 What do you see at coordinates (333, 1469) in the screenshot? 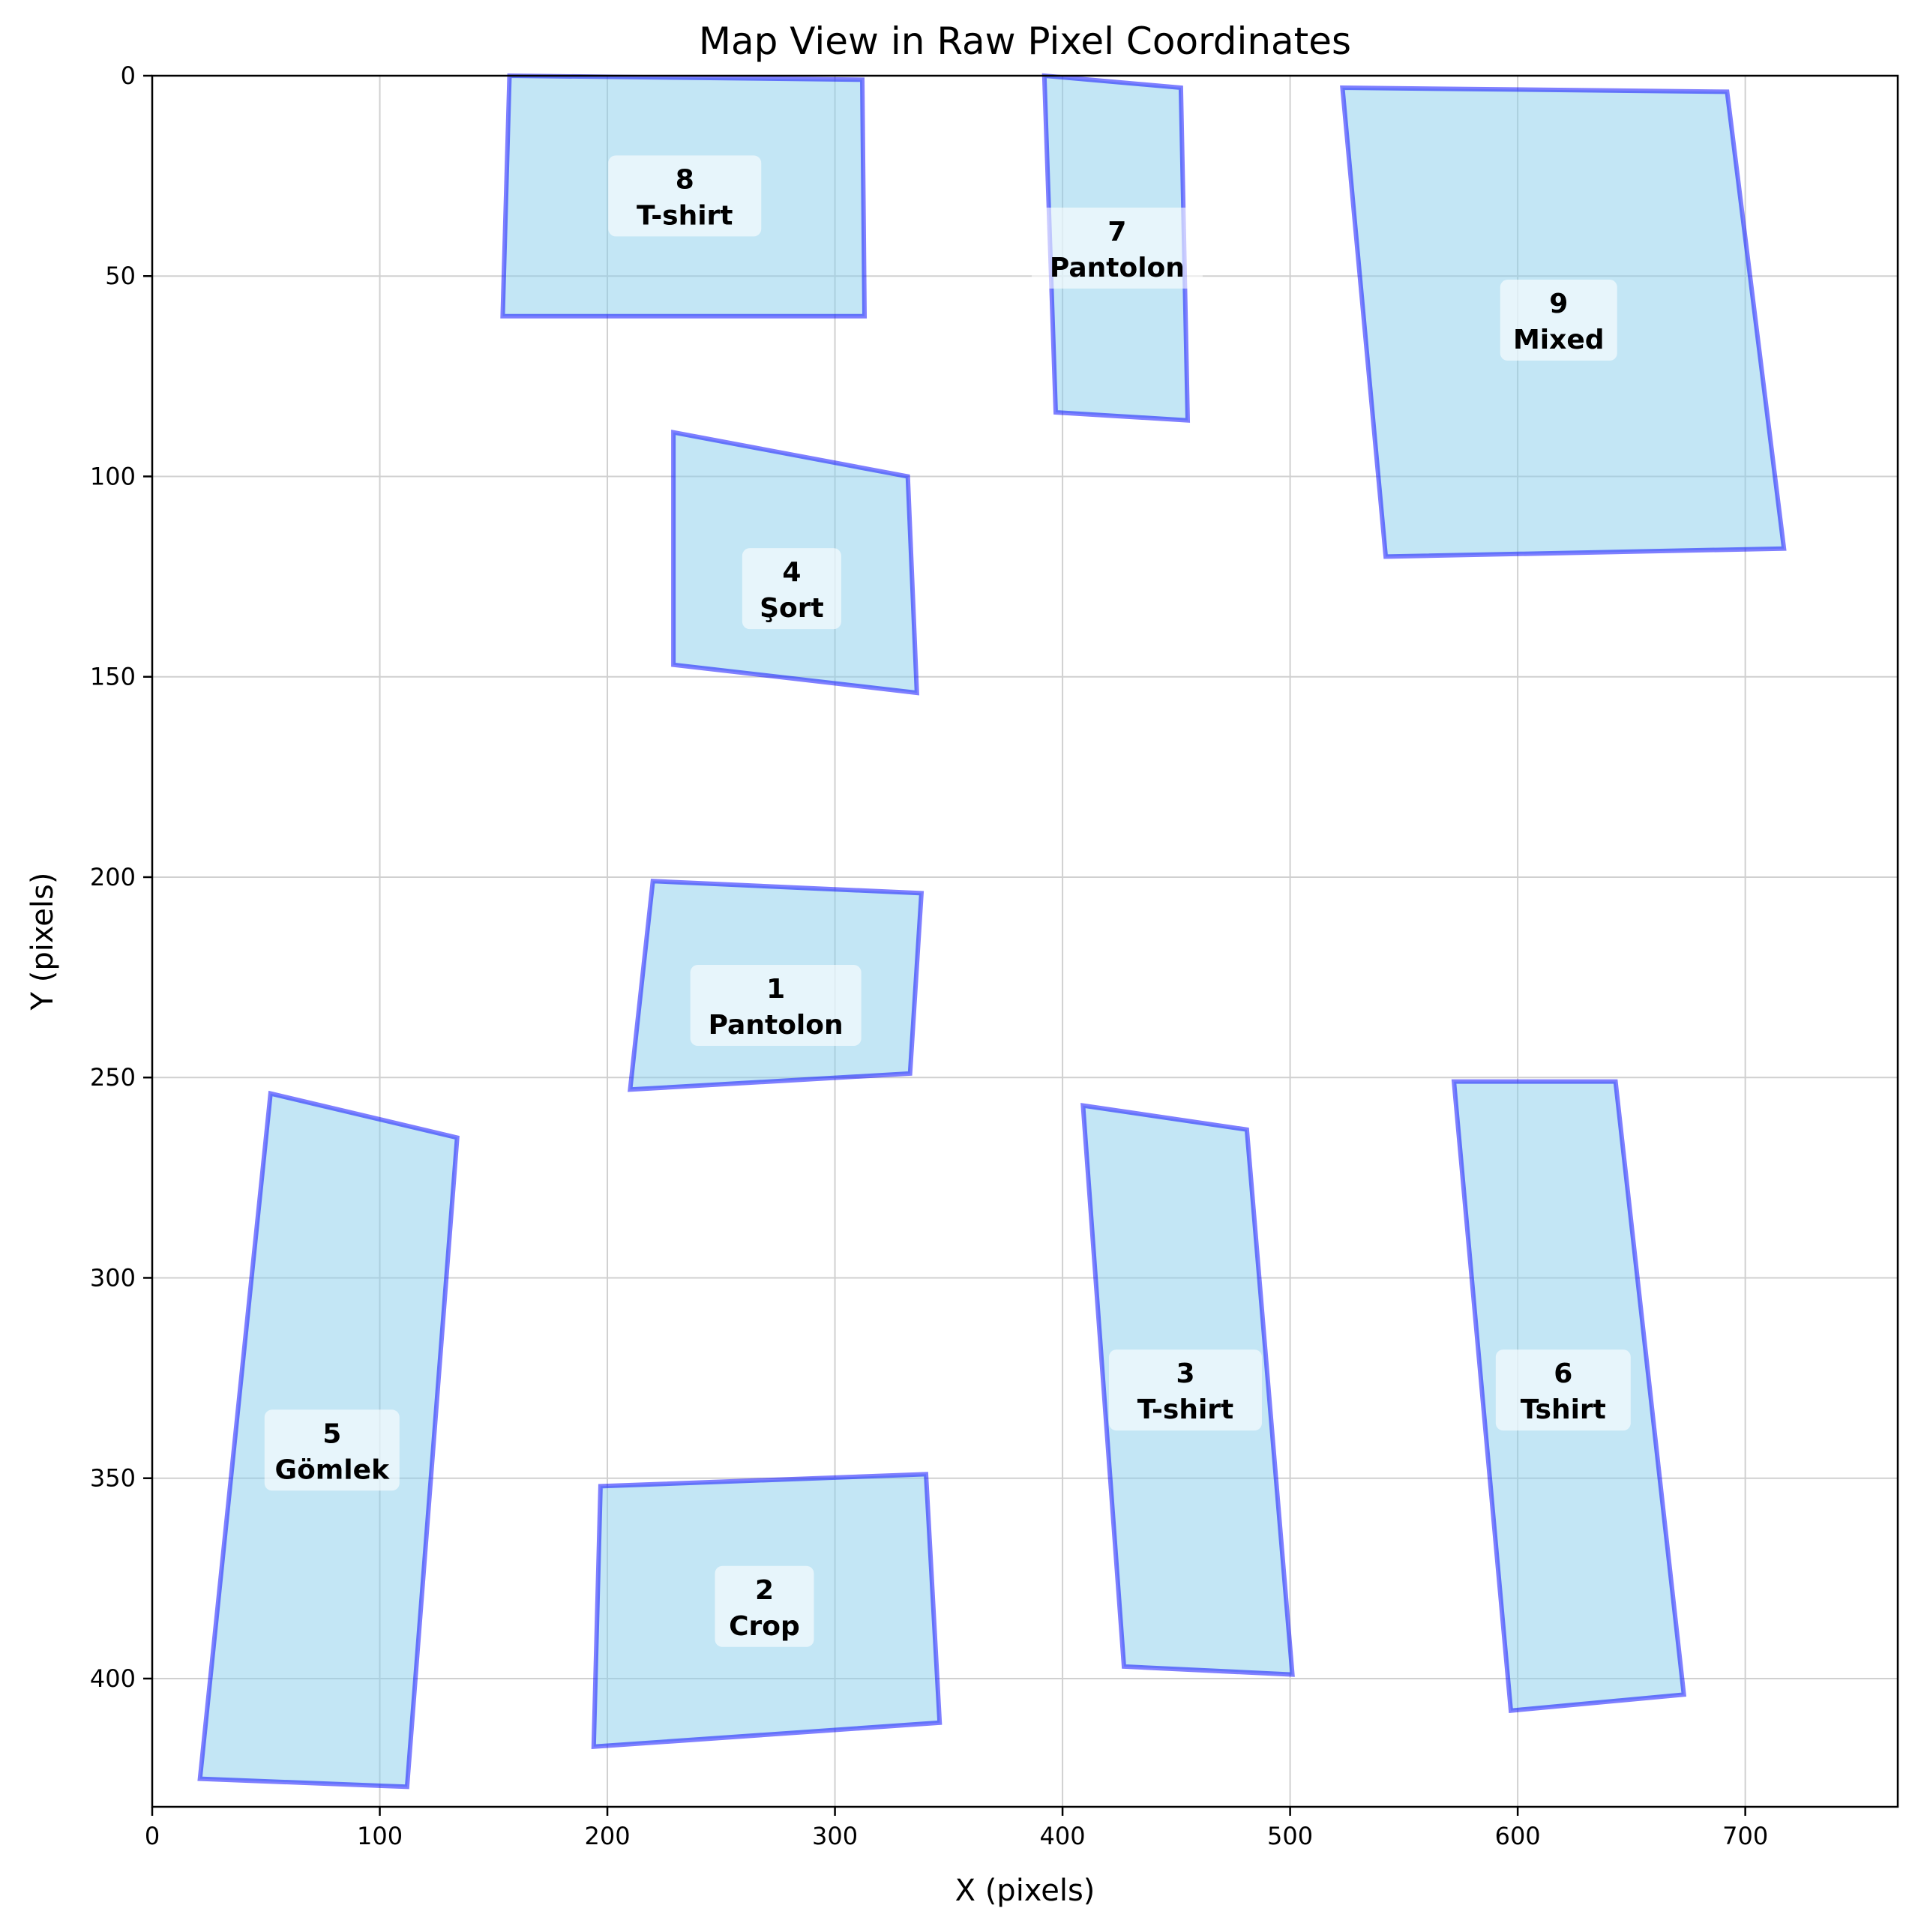
I see `region-name-text: Gömlek` at bounding box center [333, 1469].